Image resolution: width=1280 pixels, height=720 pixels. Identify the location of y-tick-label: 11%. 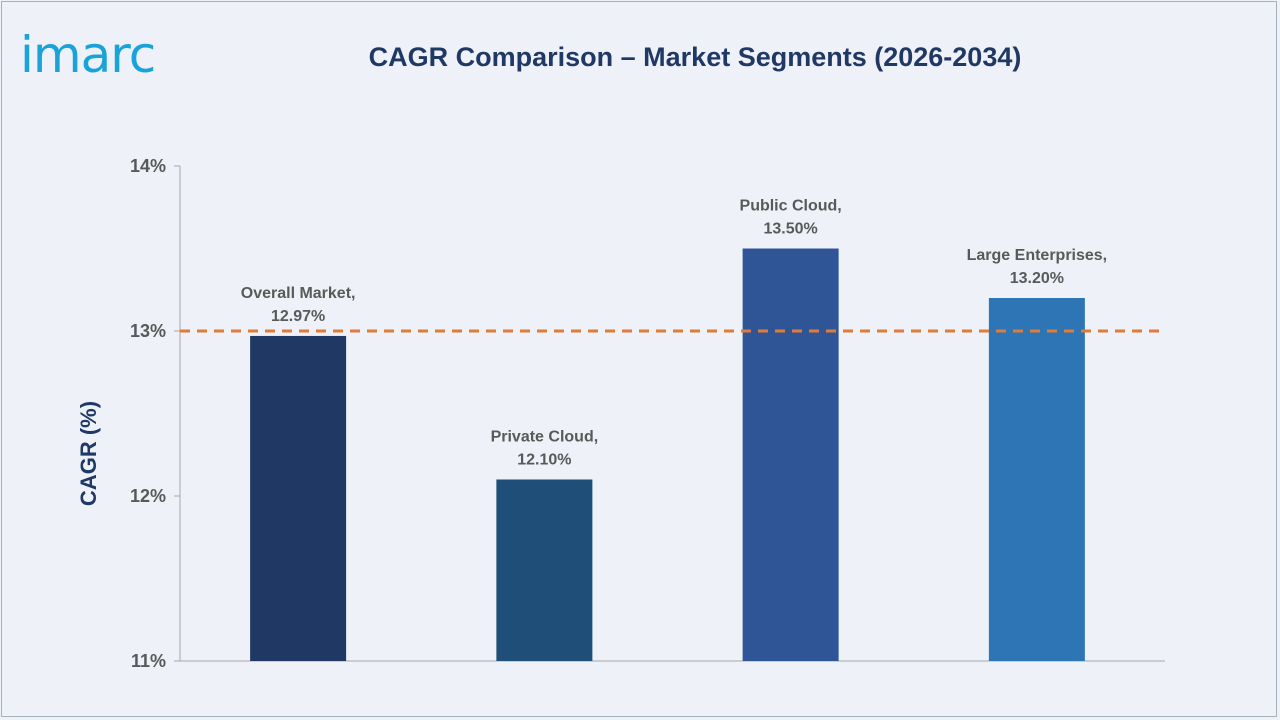
(148, 661).